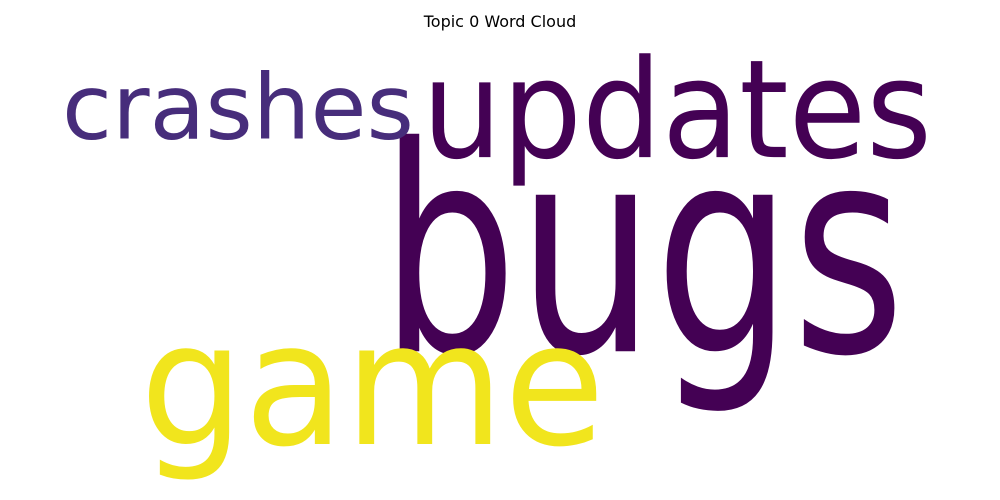 This screenshot has width=1000, height=500. What do you see at coordinates (238, 108) in the screenshot?
I see `word-crashes: crashes` at bounding box center [238, 108].